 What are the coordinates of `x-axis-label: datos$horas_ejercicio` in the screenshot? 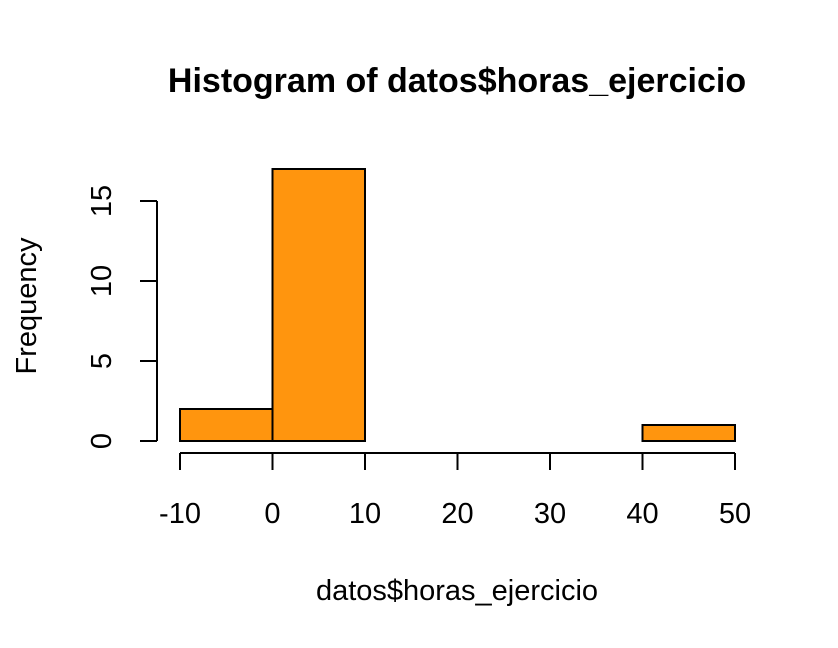 It's located at (457, 591).